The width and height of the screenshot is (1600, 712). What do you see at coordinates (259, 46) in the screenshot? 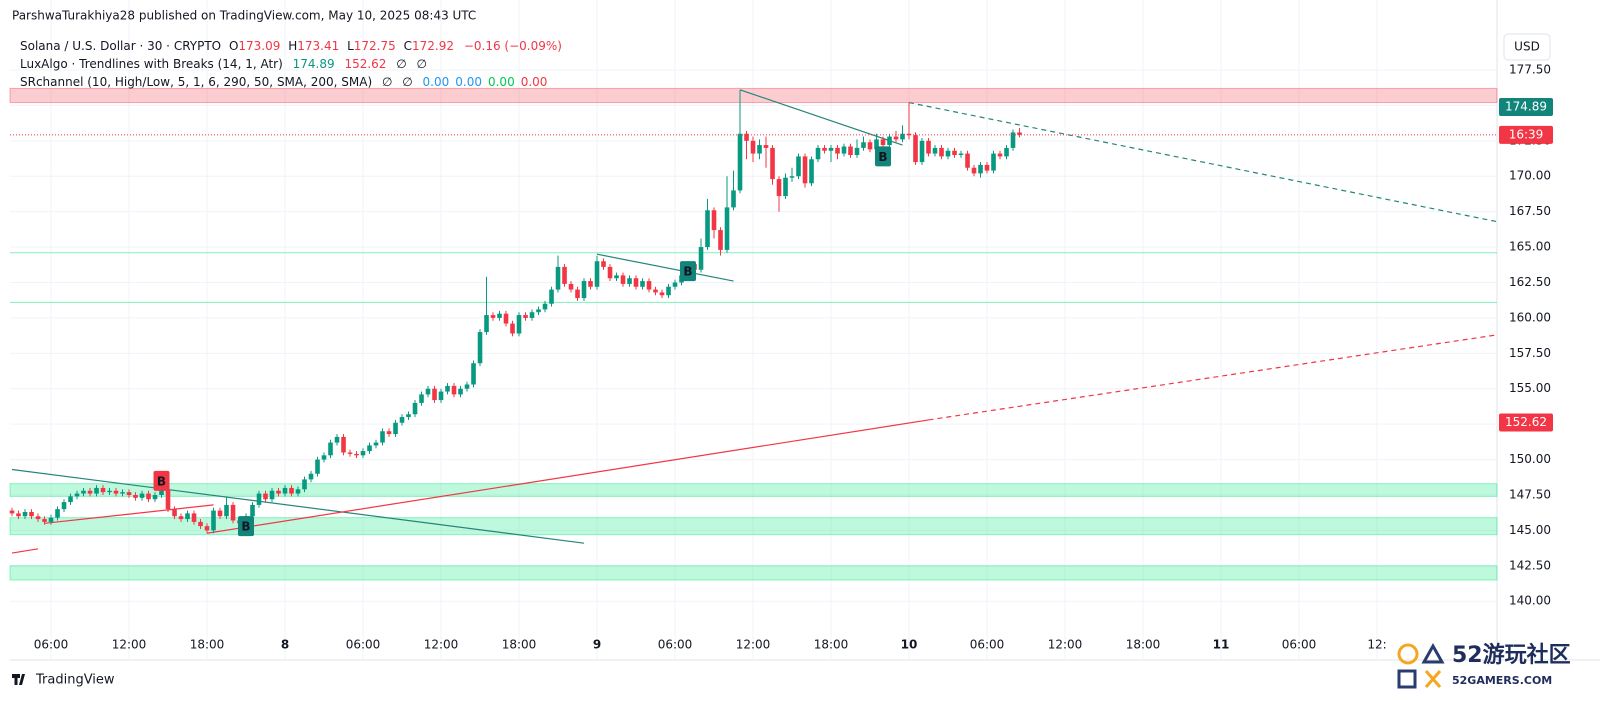
I see `o-value: 173.09` at bounding box center [259, 46].